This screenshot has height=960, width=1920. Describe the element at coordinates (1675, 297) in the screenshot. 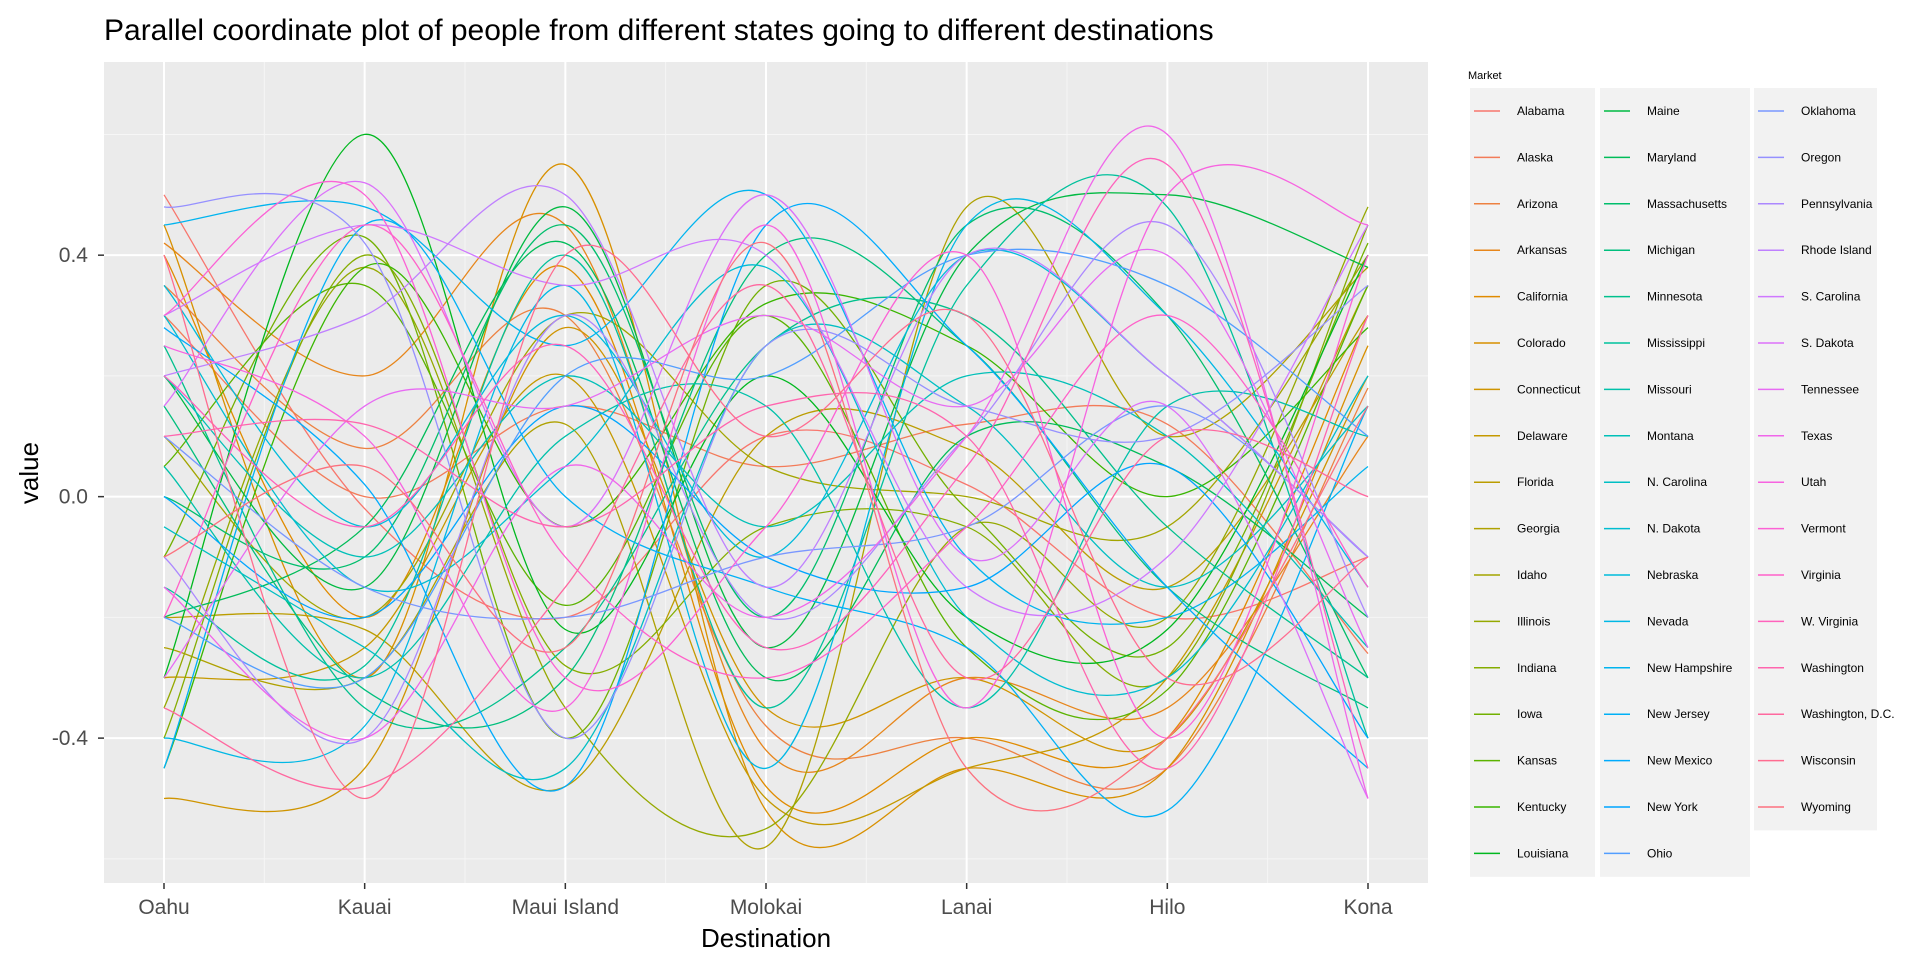

I see `legend-label-minnesota: Minnesota` at that location.